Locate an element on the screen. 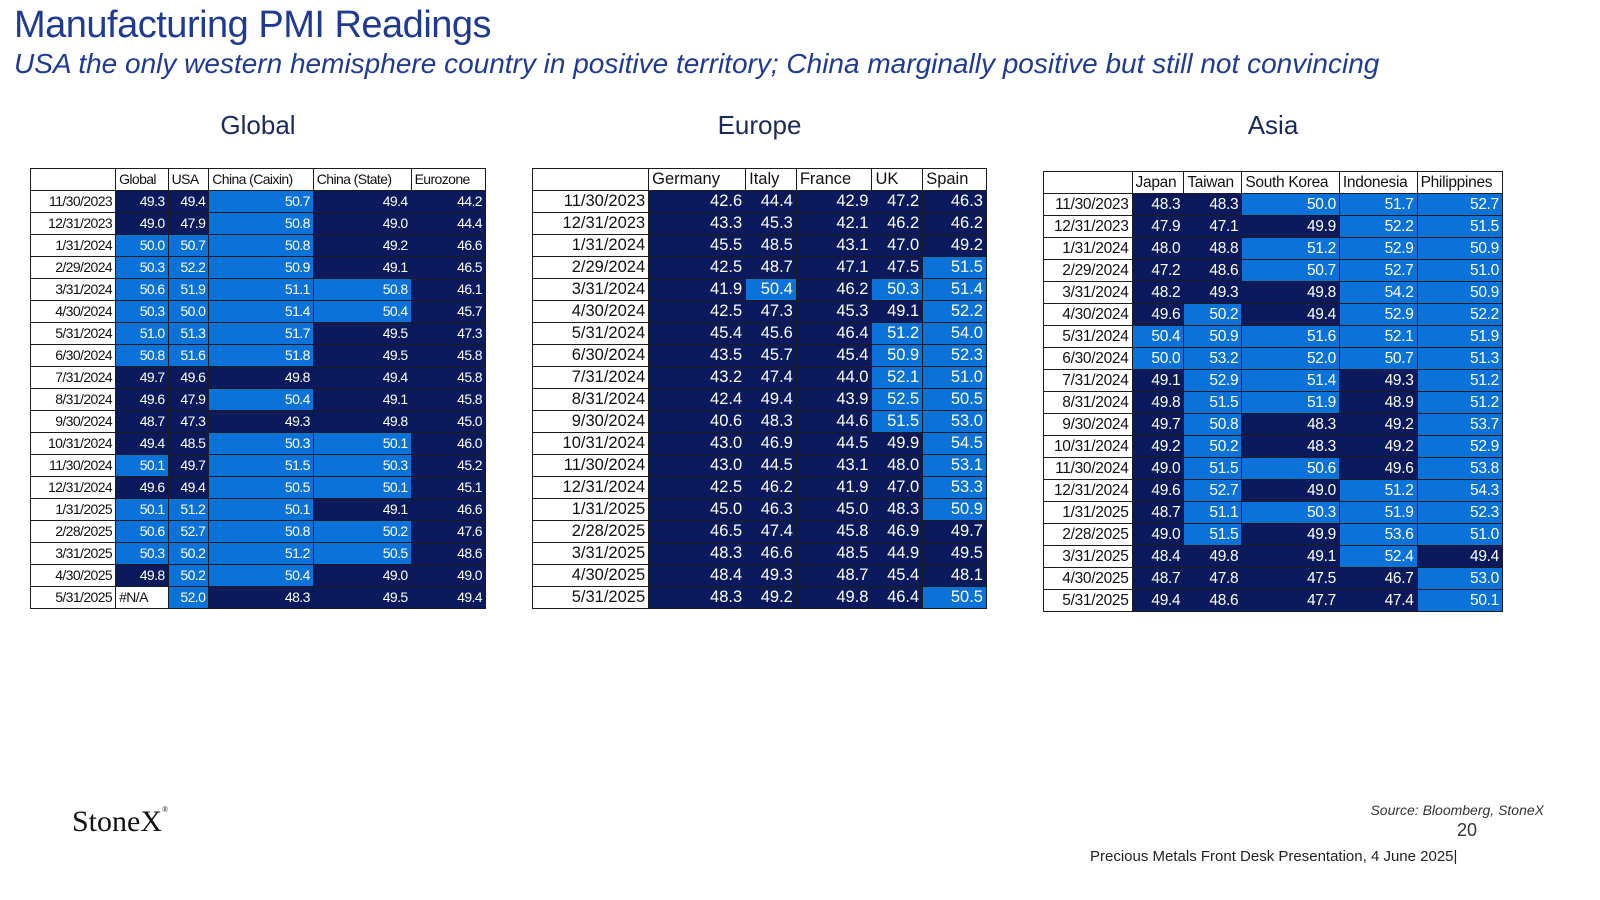 Image resolution: width=1600 pixels, height=900 pixels. pmi-value-cell: 42.9 is located at coordinates (834, 201).